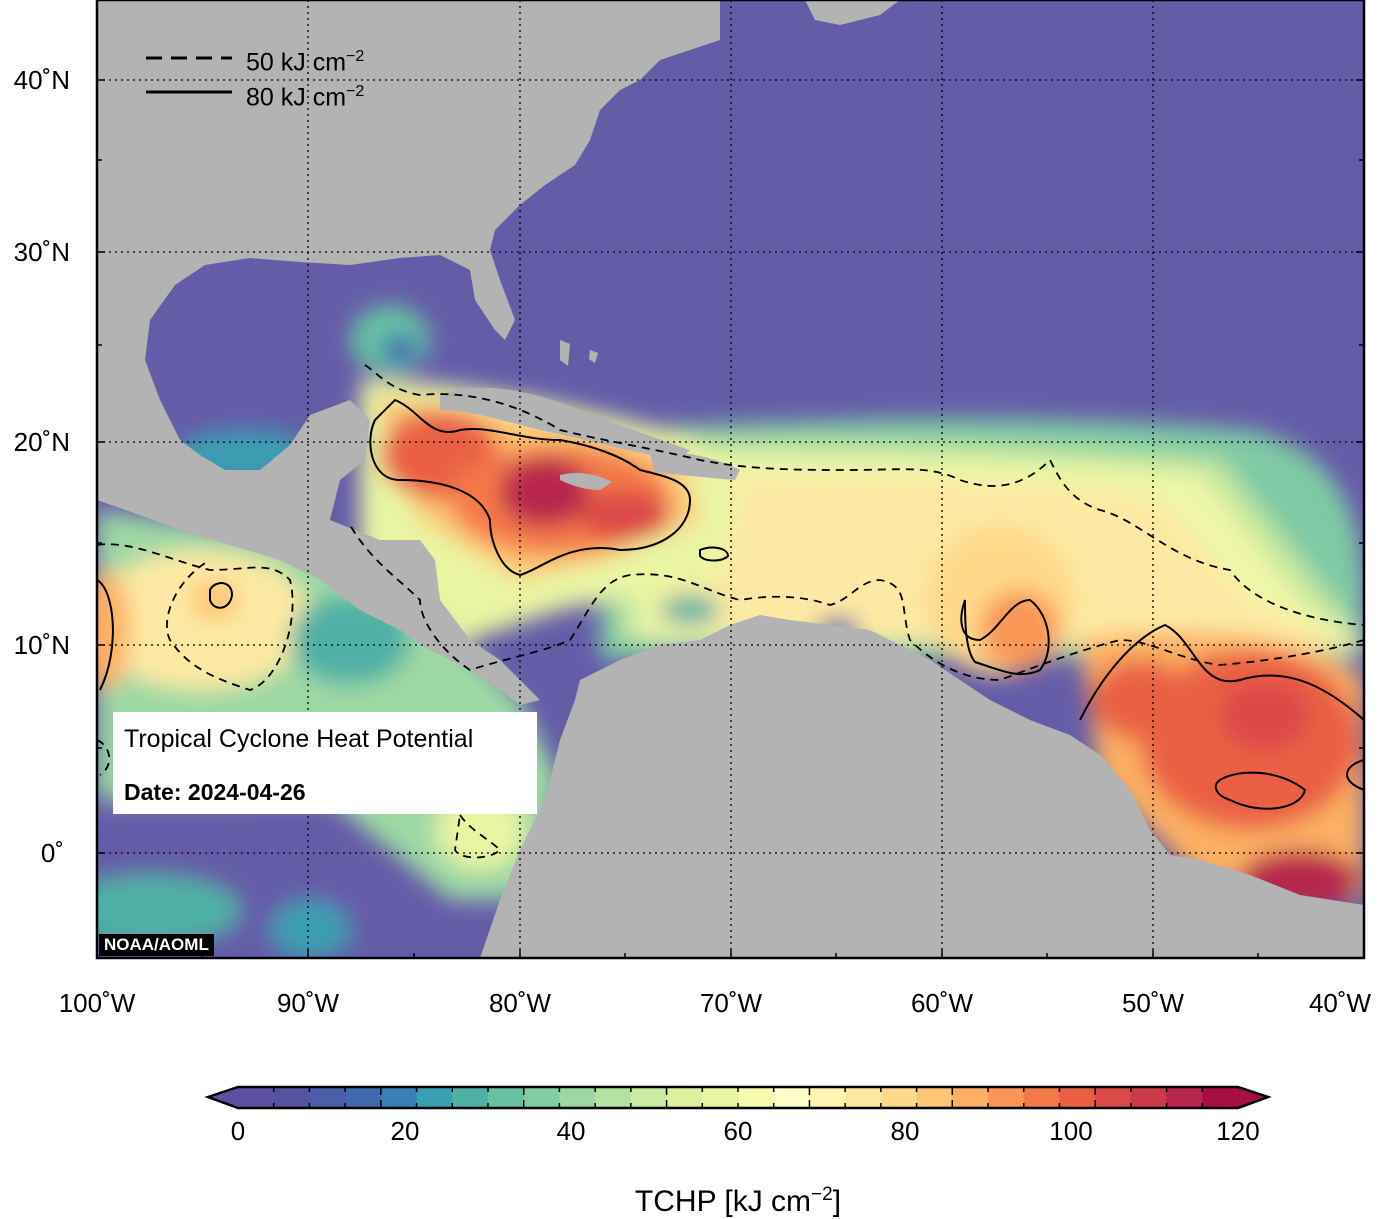  I want to click on lon-label-80w: 80˚W, so click(520, 1003).